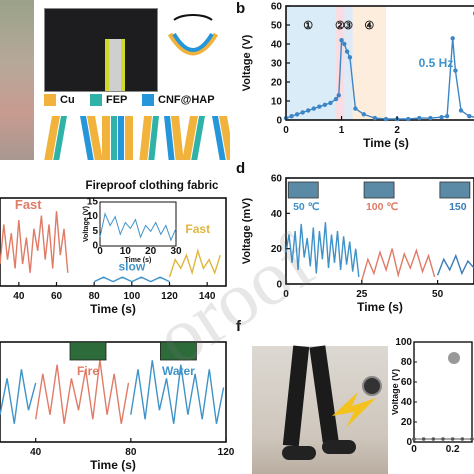 This screenshot has height=474, width=474. Describe the element at coordinates (277, 26) in the screenshot. I see `y-tick-label: 50` at that location.